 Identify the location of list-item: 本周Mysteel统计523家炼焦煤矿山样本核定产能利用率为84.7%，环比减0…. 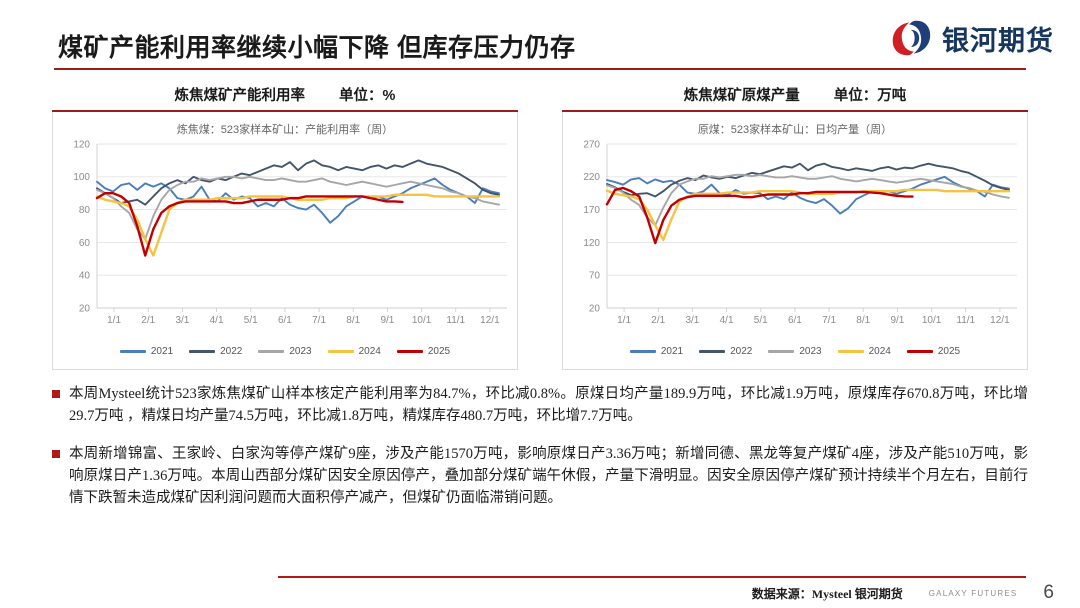
(540, 405).